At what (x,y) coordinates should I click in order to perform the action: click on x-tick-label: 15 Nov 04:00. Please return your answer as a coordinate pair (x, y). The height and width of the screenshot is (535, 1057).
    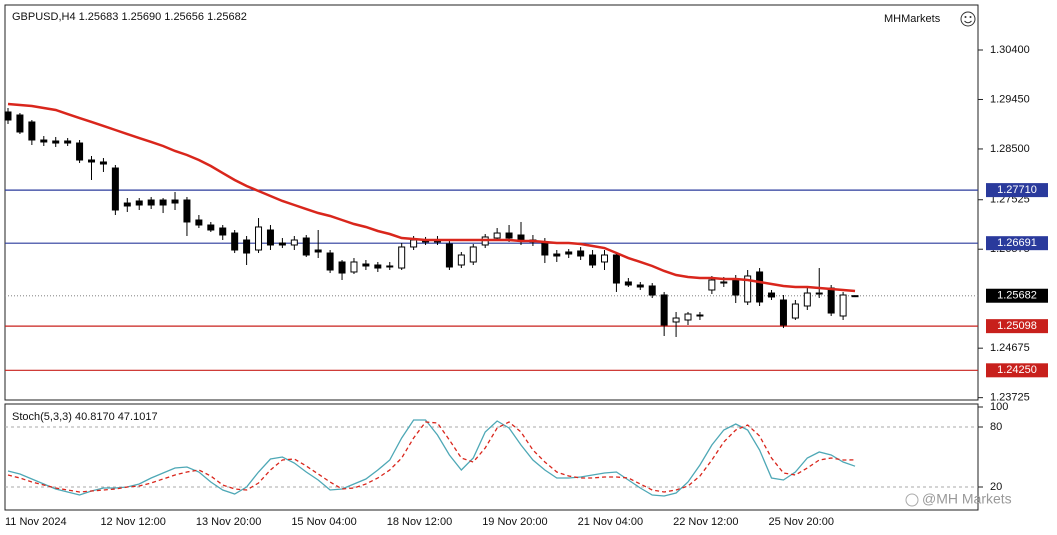
    Looking at the image, I should click on (323, 522).